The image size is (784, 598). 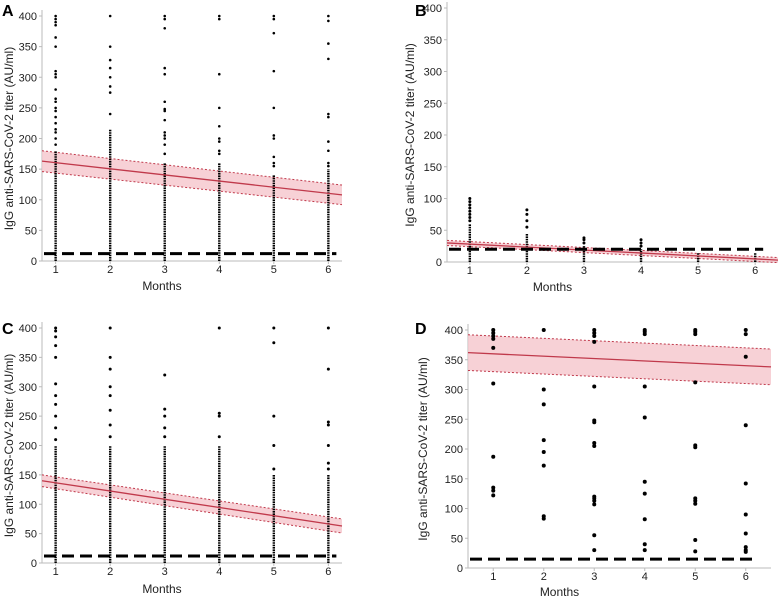 What do you see at coordinates (421, 11) in the screenshot?
I see `panel-label: B` at bounding box center [421, 11].